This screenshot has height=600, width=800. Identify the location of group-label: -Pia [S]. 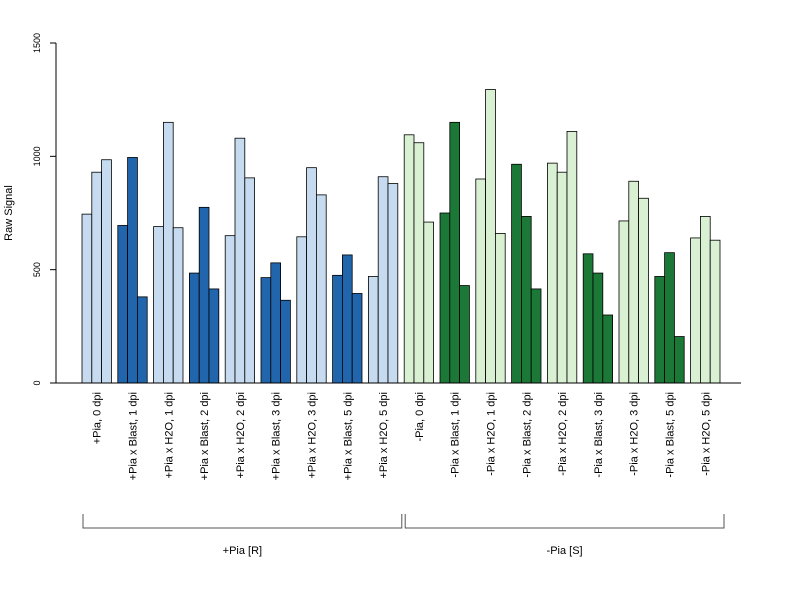
(565, 551).